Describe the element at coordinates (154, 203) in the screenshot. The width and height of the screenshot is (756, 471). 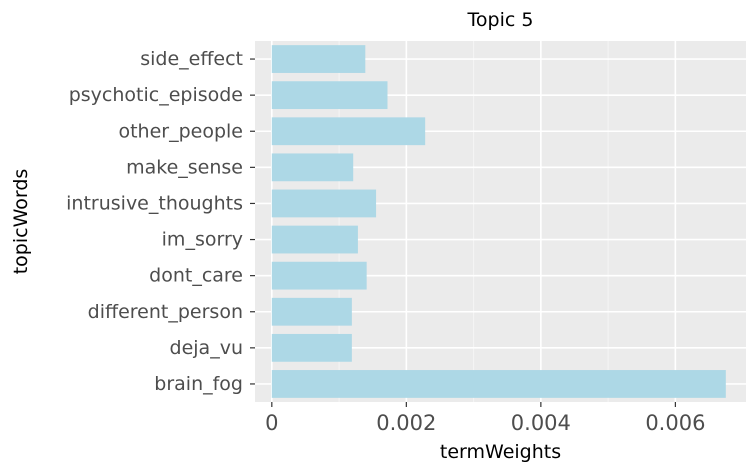
I see `y-tick-label: intrusive_thoughts` at that location.